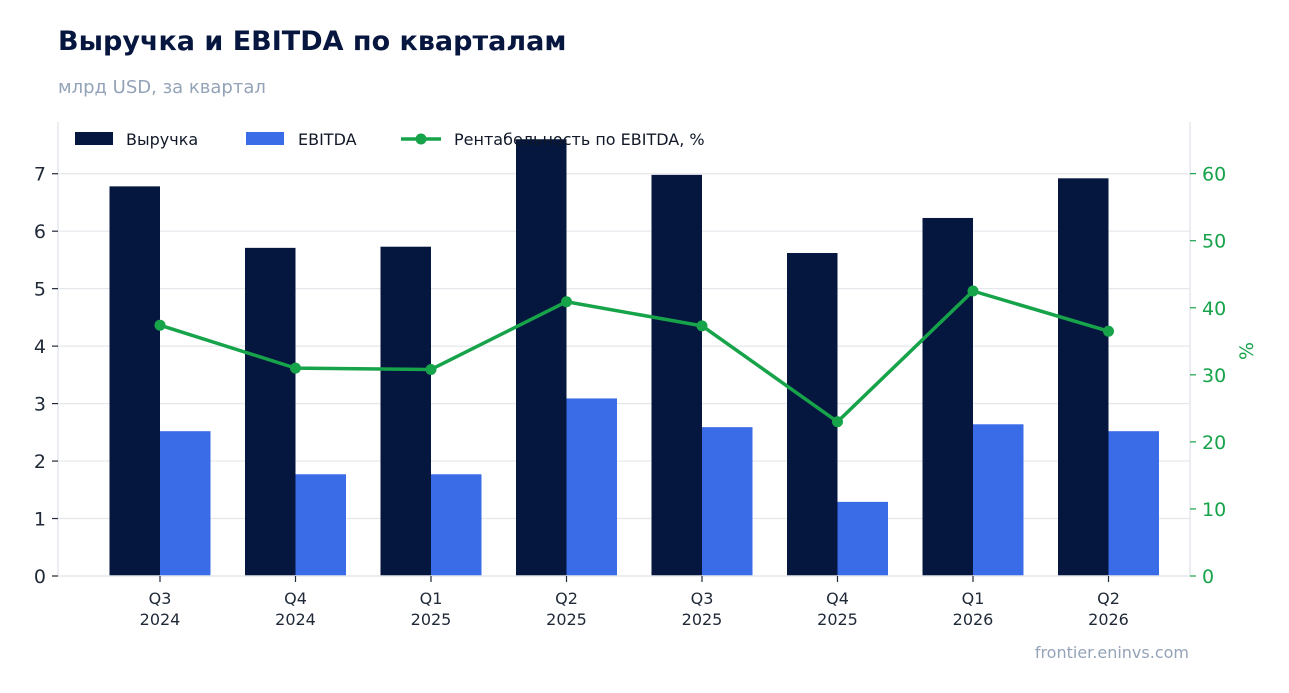 Image resolution: width=1289 pixels, height=693 pixels. I want to click on right-tick-label: 30, so click(1214, 376).